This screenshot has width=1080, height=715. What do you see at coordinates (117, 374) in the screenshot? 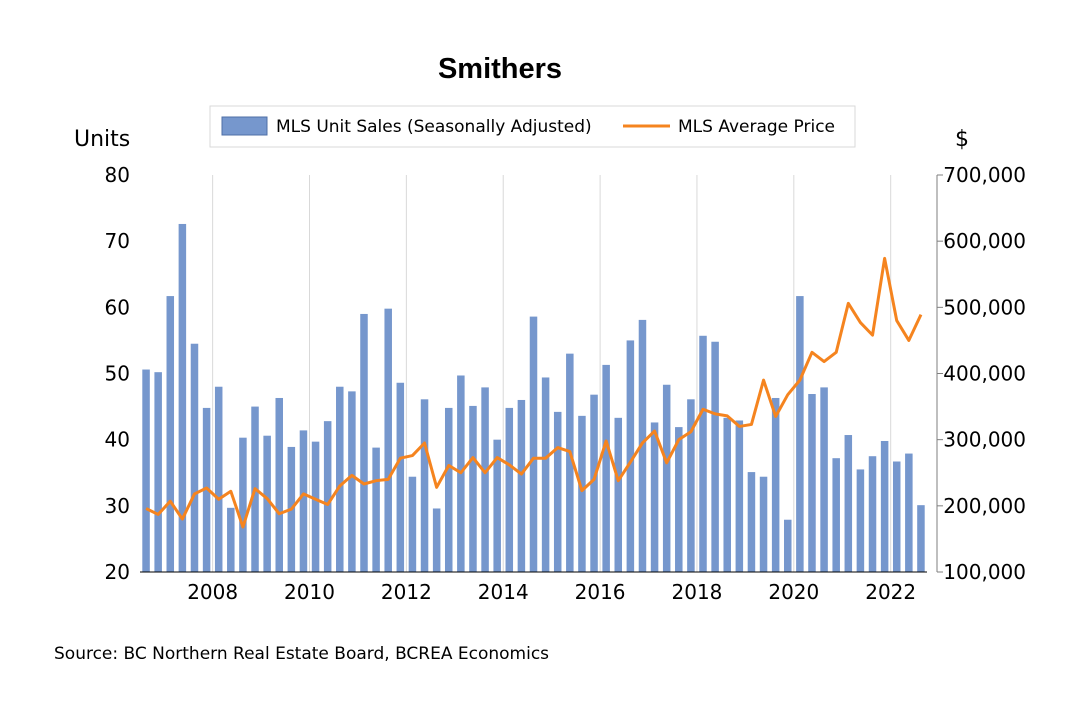
I see `y-left-tick-label: 50` at bounding box center [117, 374].